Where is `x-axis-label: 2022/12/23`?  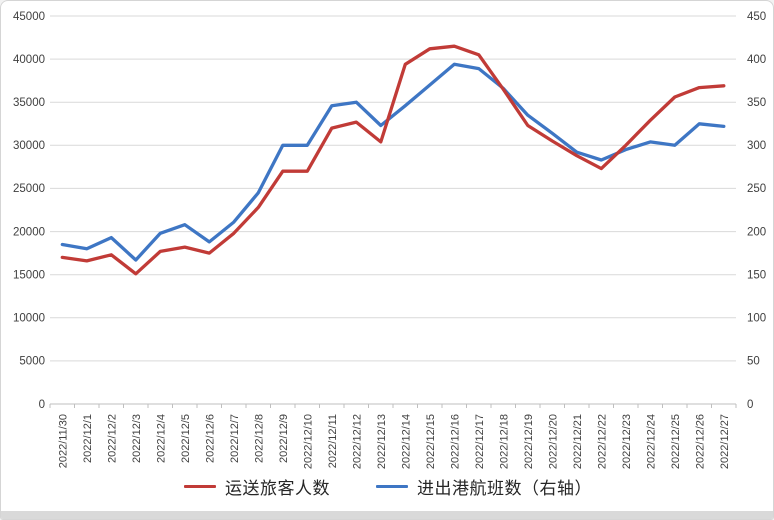 x-axis-label: 2022/12/23 is located at coordinates (627, 441).